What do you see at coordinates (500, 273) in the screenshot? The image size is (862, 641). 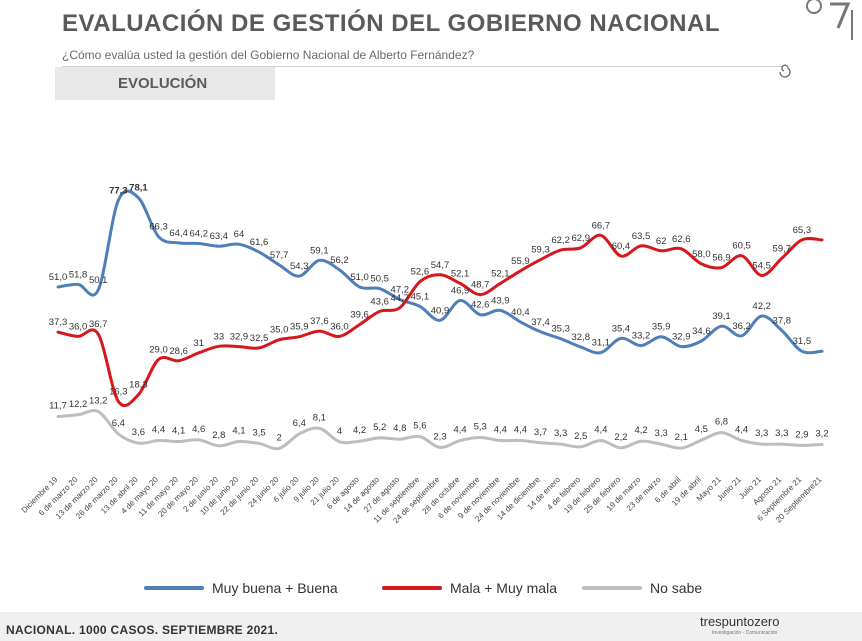 I see `data-label-red: 52,1` at bounding box center [500, 273].